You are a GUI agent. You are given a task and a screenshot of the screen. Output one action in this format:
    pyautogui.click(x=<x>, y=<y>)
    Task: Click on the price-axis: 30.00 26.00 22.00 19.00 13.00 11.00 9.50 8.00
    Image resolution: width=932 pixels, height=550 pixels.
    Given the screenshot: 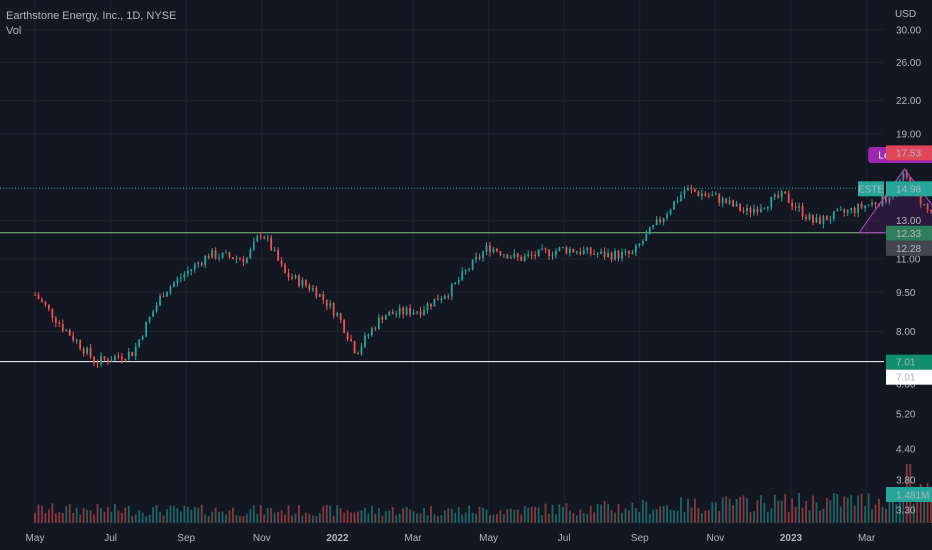 What is the action you would take?
    pyautogui.click(x=908, y=181)
    